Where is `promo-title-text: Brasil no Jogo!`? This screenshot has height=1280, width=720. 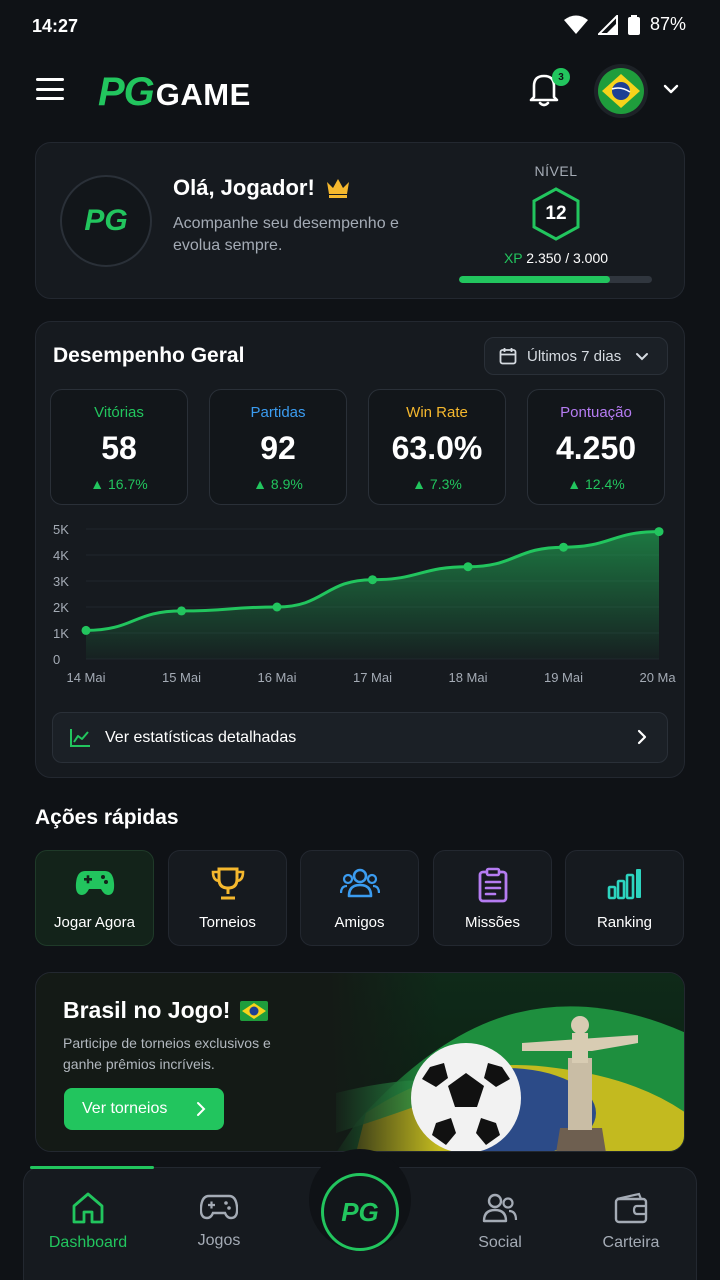 promo-title-text: Brasil no Jogo! is located at coordinates (147, 1010).